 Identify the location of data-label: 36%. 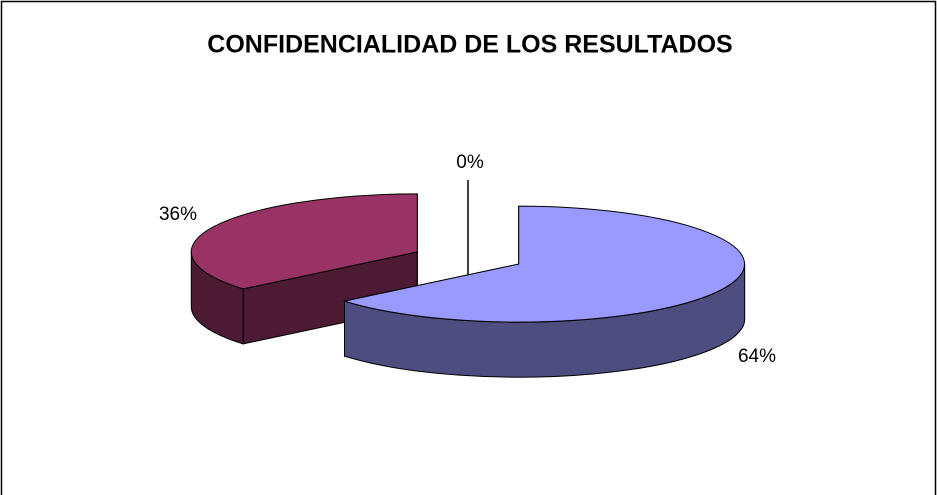
(178, 214).